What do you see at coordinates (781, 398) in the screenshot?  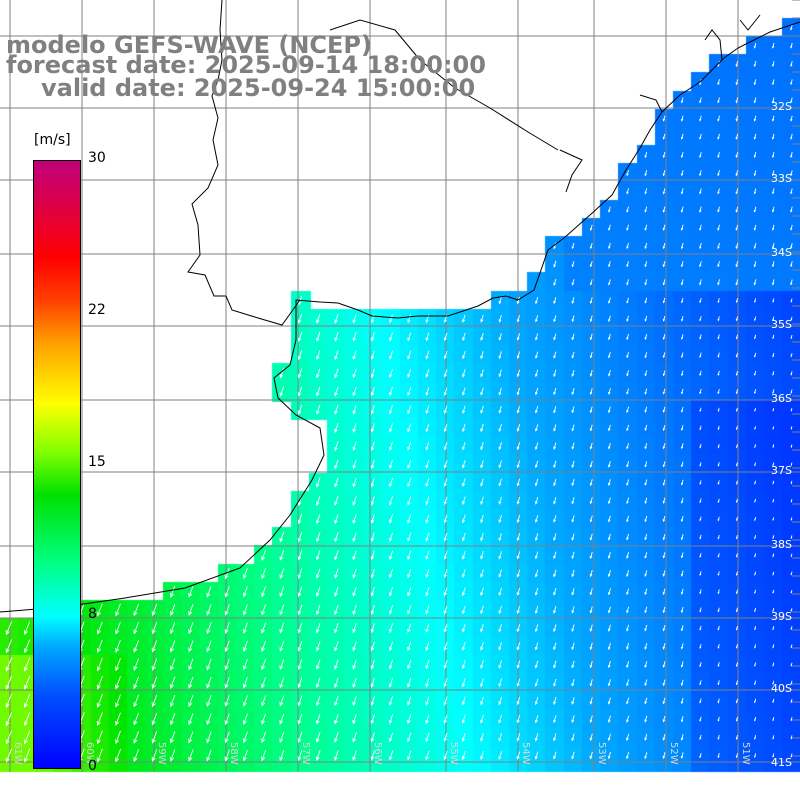 I see `latitude-label: 36S` at bounding box center [781, 398].